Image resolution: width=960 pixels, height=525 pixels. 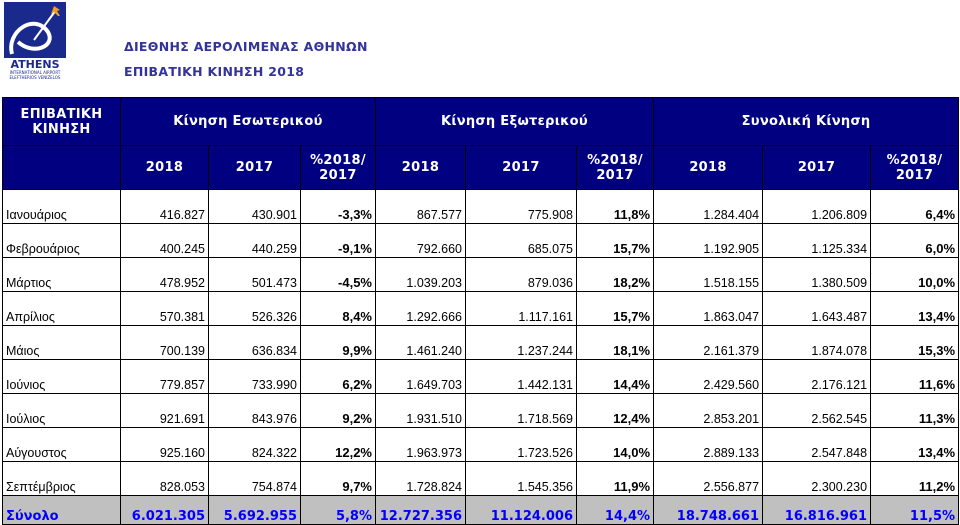 I want to click on value-cell: 828.053, so click(x=164, y=478).